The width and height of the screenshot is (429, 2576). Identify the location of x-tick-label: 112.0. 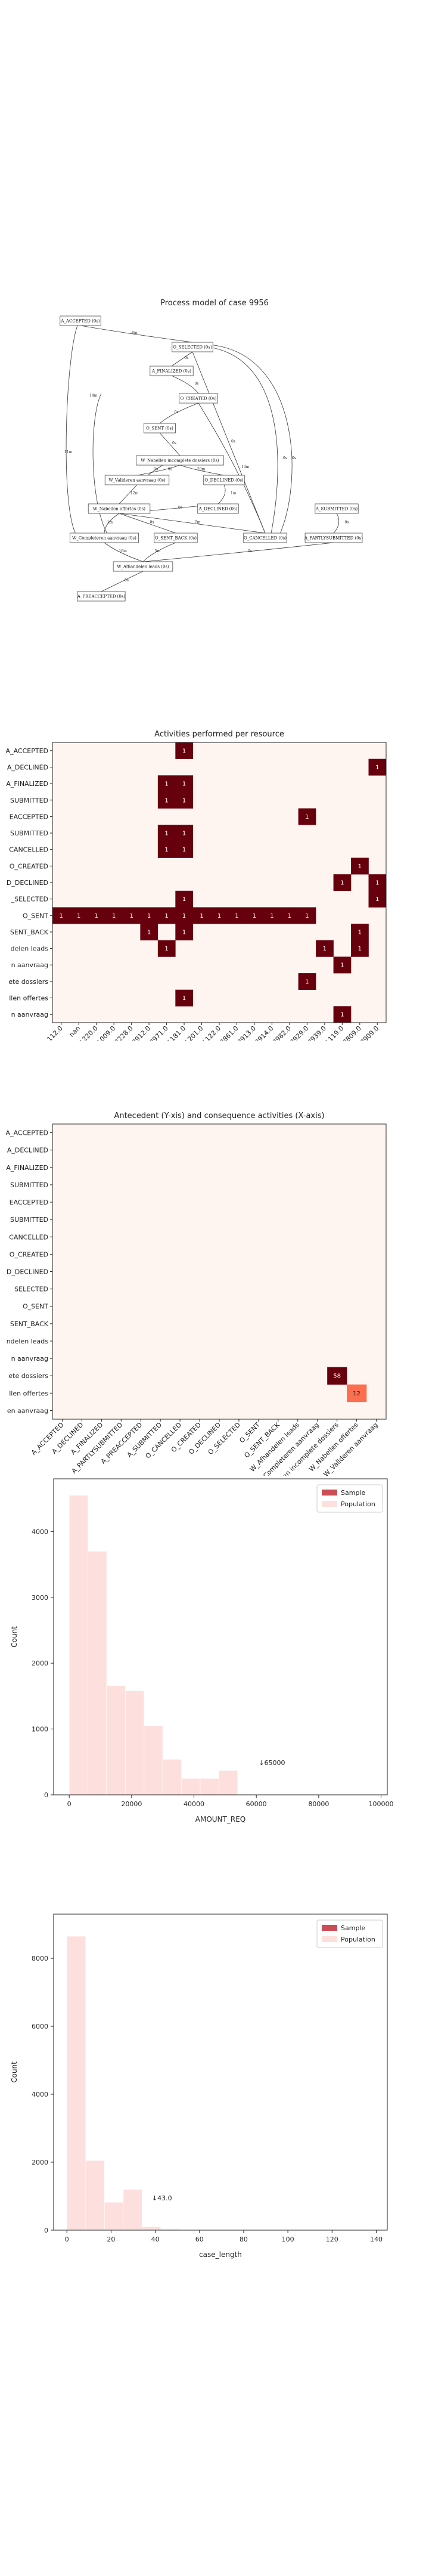
(54, 1032).